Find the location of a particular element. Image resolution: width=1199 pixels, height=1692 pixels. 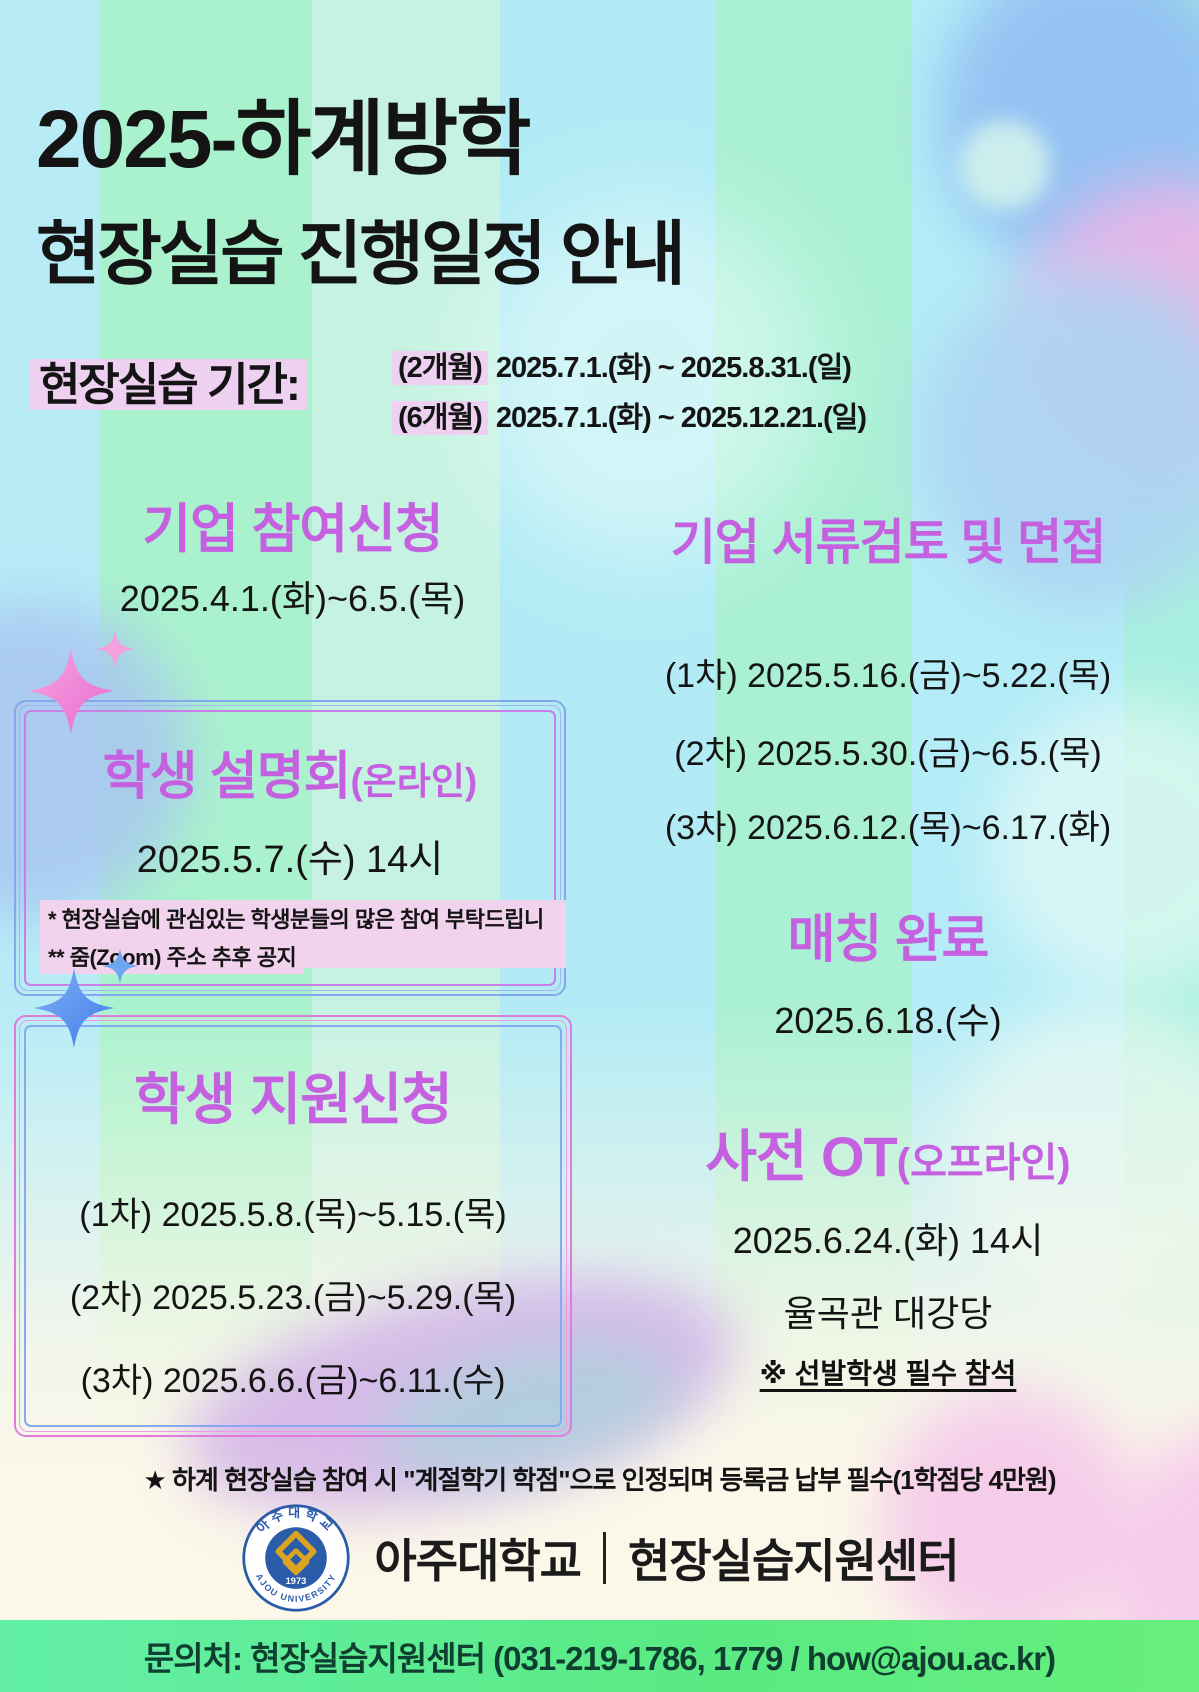

blue-sparkle-small-icon is located at coordinates (120, 966).